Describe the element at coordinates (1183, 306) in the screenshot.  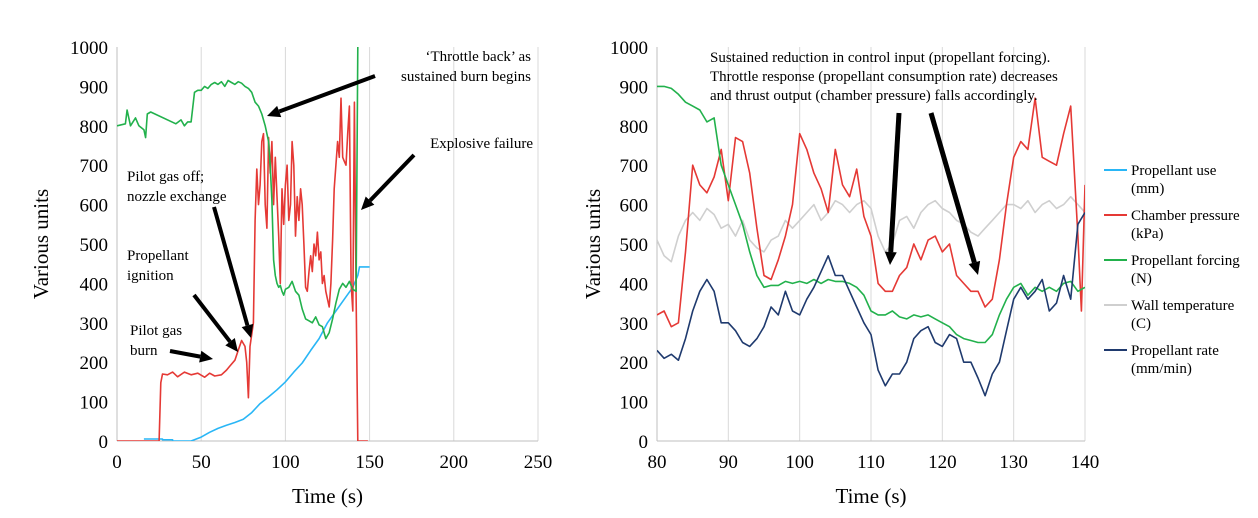
I see `legend-label-line: Wall temperature` at that location.